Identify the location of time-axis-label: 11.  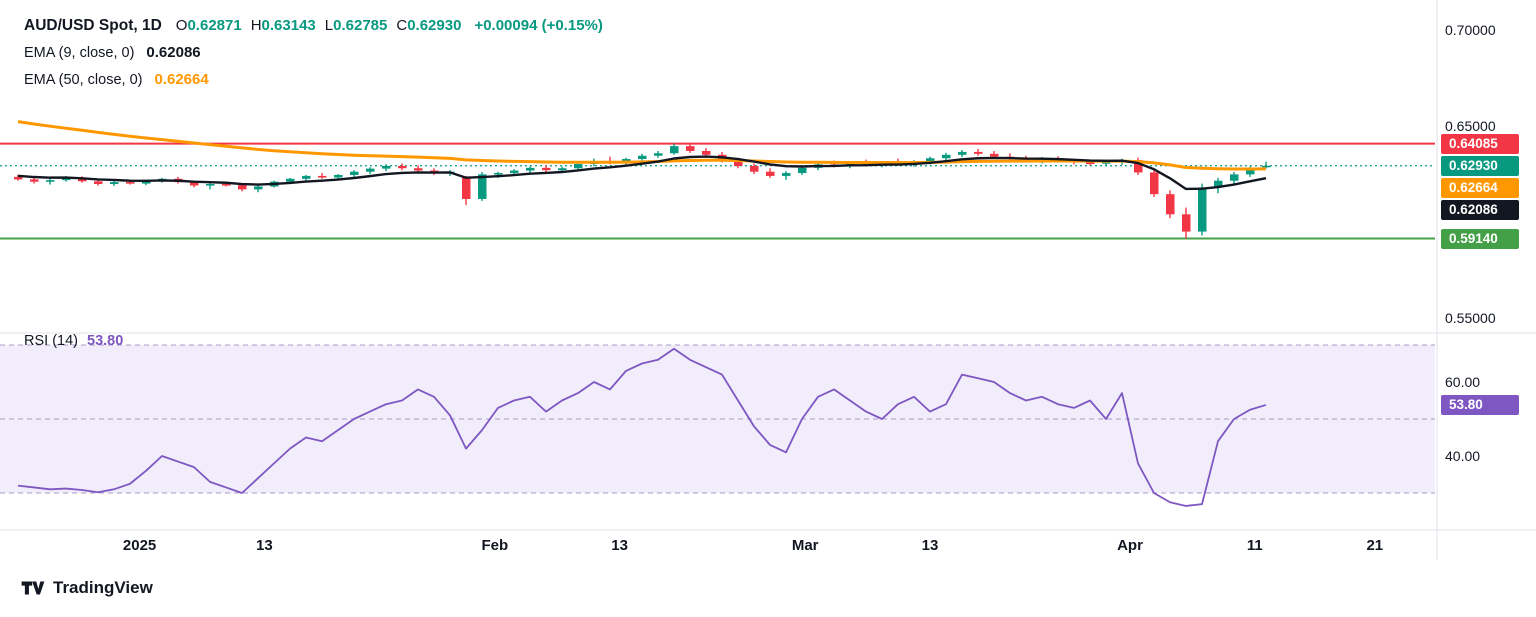
(1254, 545).